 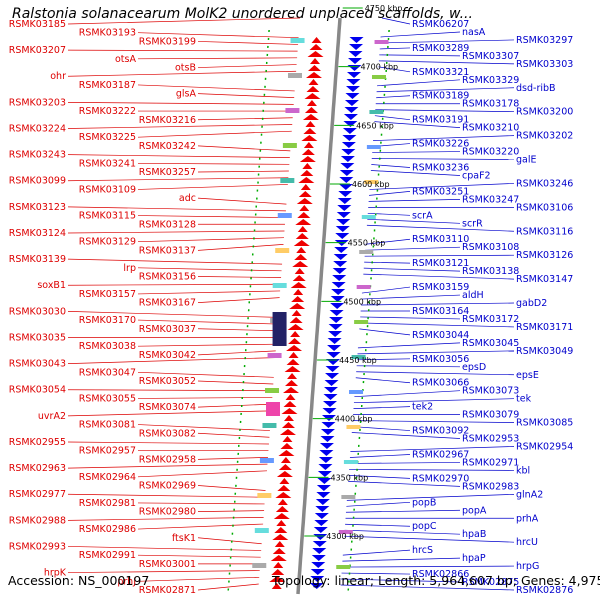 I want to click on left-gene-label: RSMK03115, so click(x=107, y=216).